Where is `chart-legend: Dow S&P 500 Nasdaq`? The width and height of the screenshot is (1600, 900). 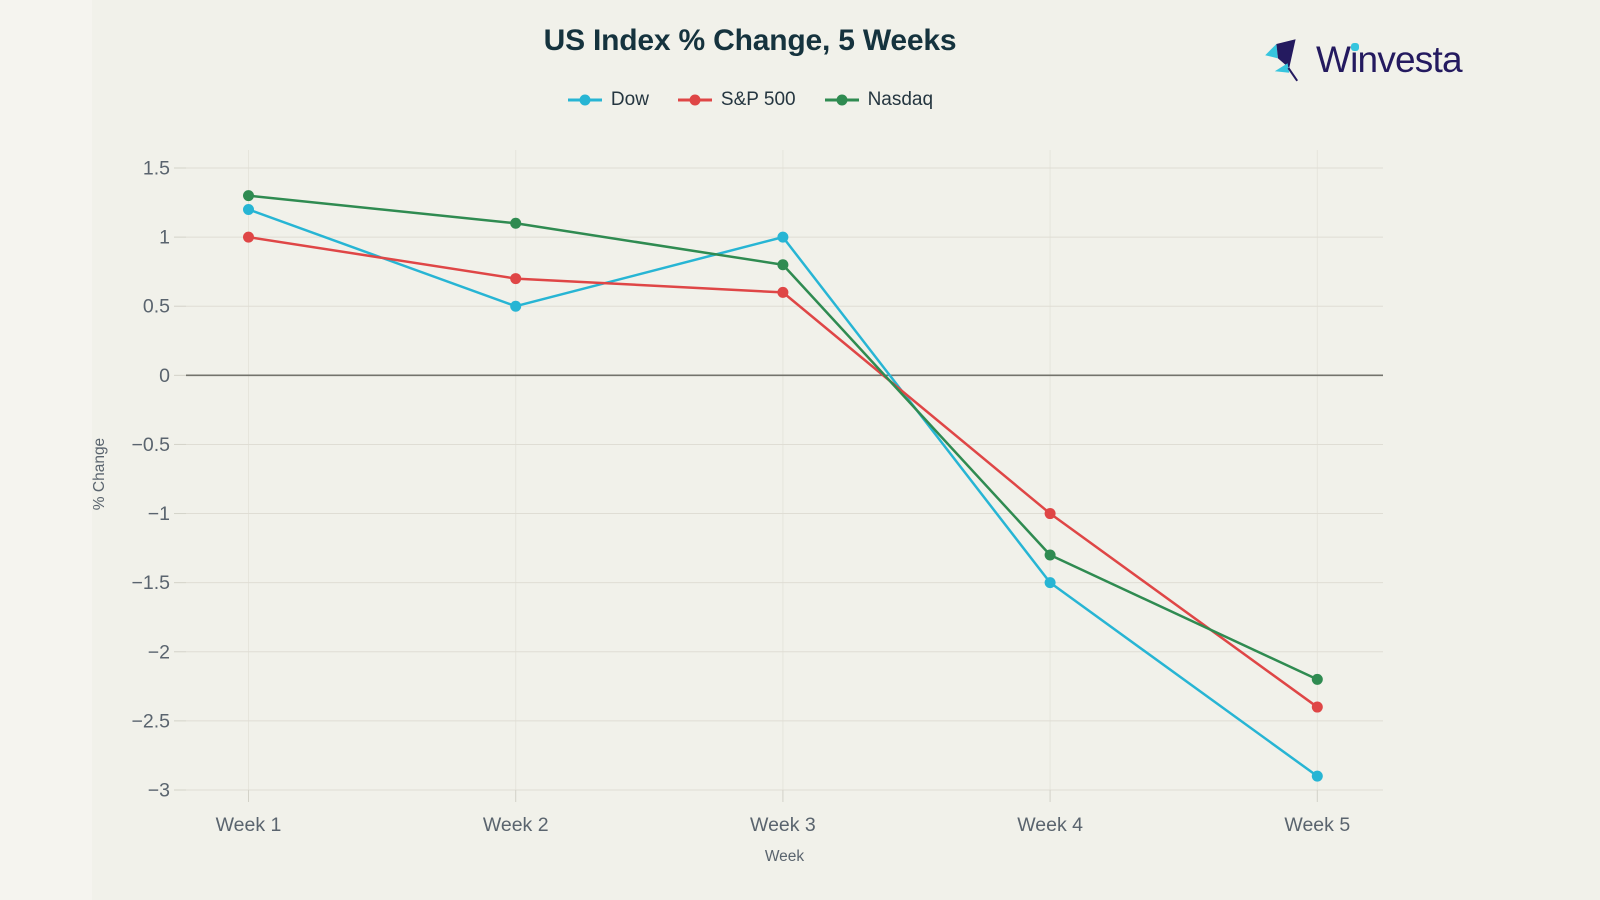 chart-legend: Dow S&P 500 Nasdaq is located at coordinates (750, 100).